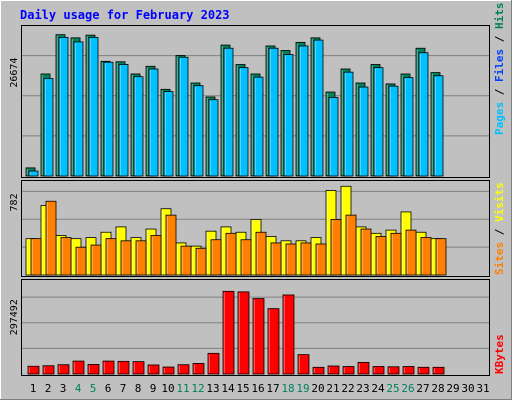 Image resolution: width=512 pixels, height=400 pixels. Describe the element at coordinates (197, 388) in the screenshot. I see `x-tick-label-day-12: 12` at that location.